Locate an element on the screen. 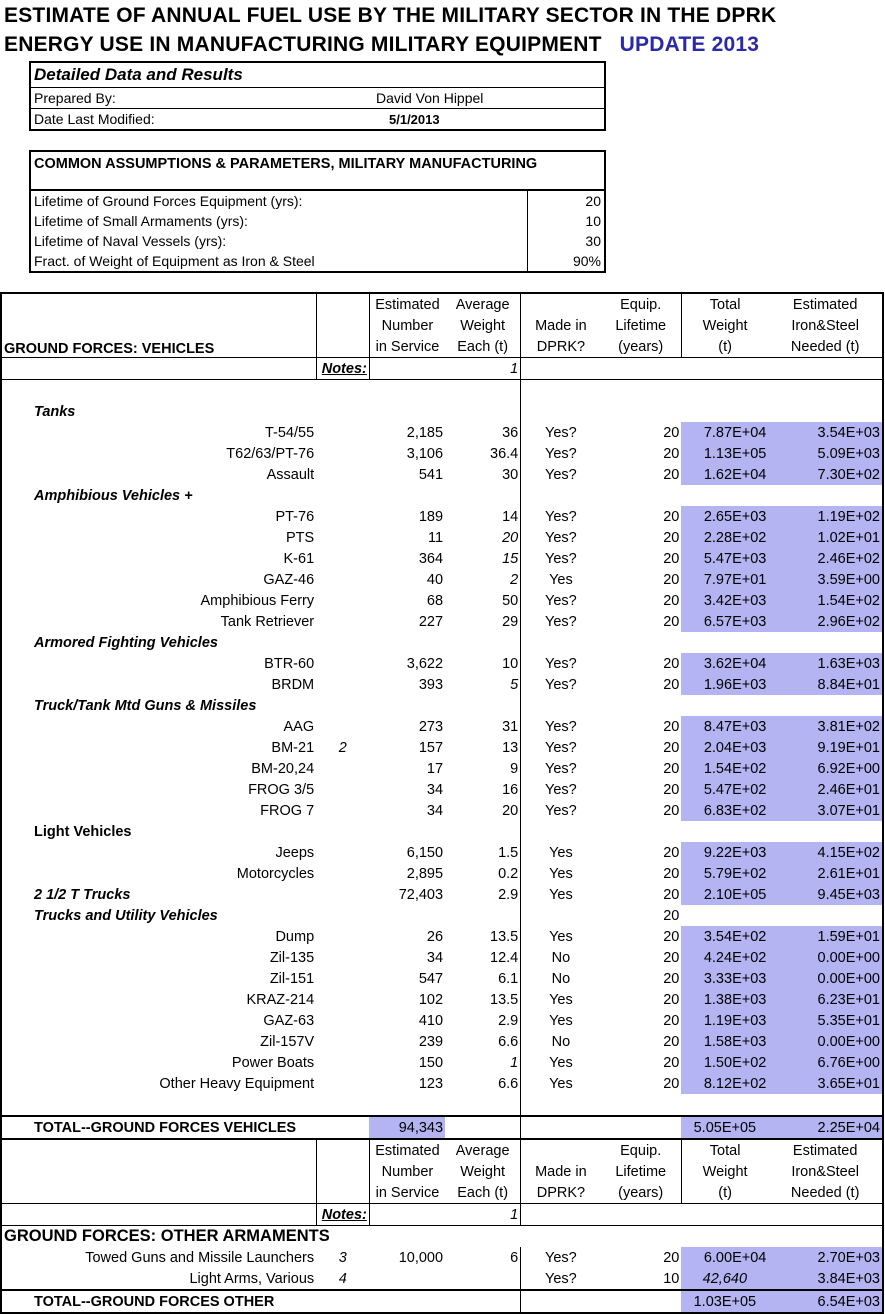  assumption-row: Lifetime of Naval Vessels (yrs): 30 is located at coordinates (317, 241).